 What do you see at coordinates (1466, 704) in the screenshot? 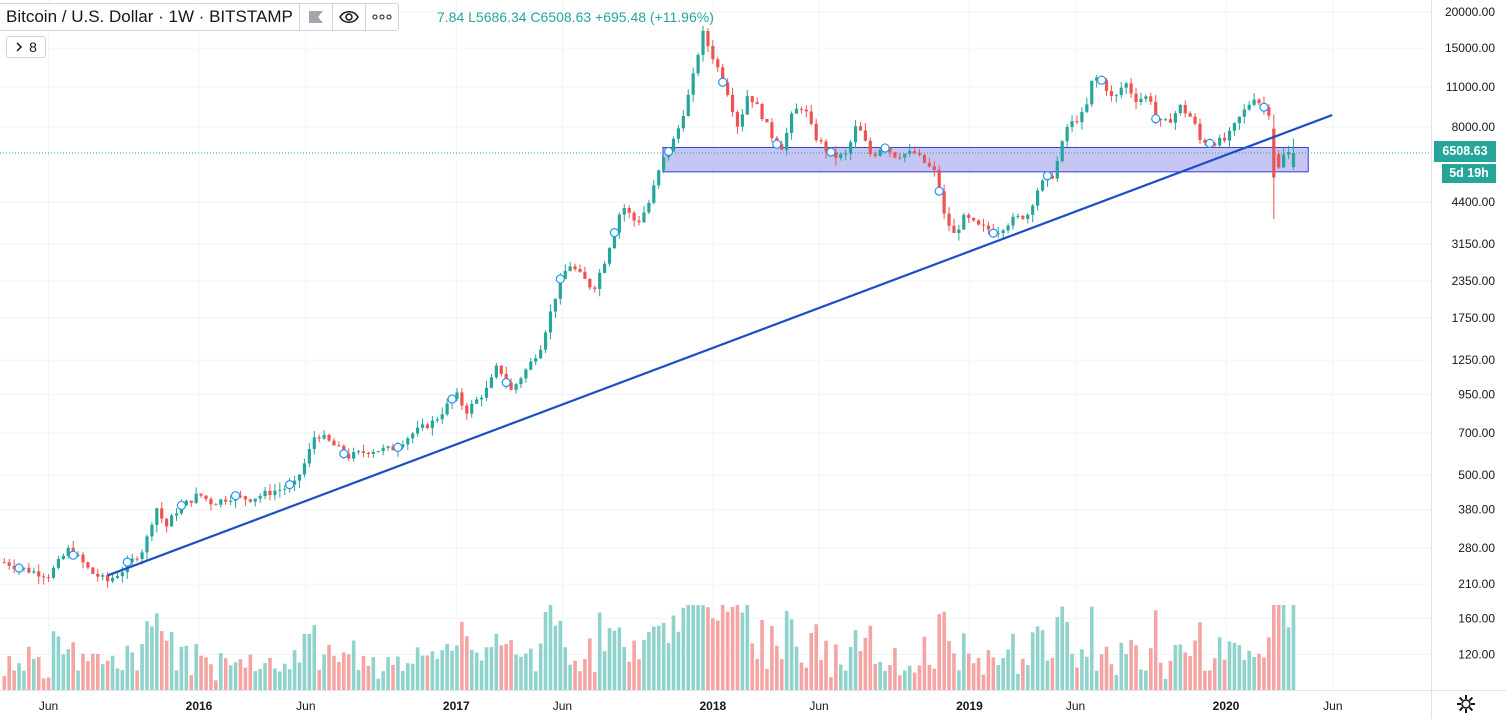
I see `gear-icon` at bounding box center [1466, 704].